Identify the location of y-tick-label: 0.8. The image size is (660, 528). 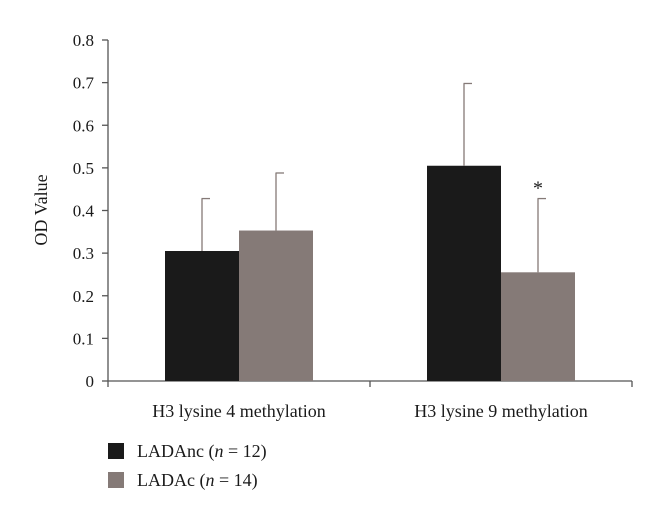
(83, 40).